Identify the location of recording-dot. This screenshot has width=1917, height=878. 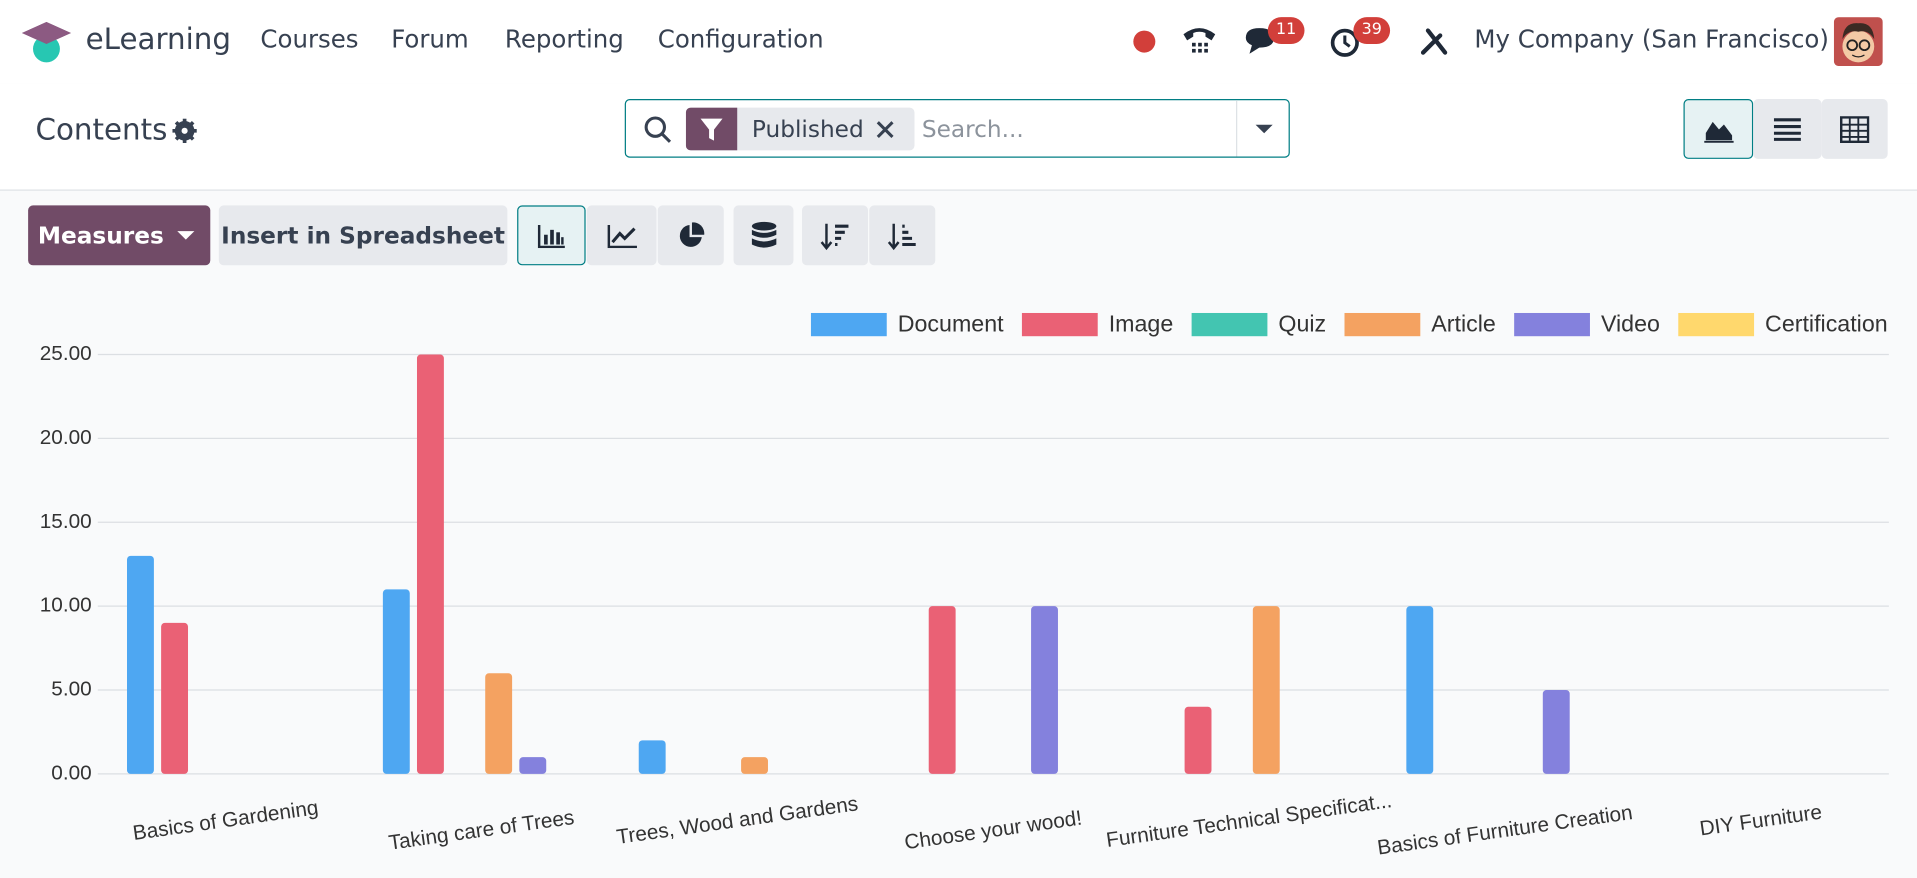
(1144, 41).